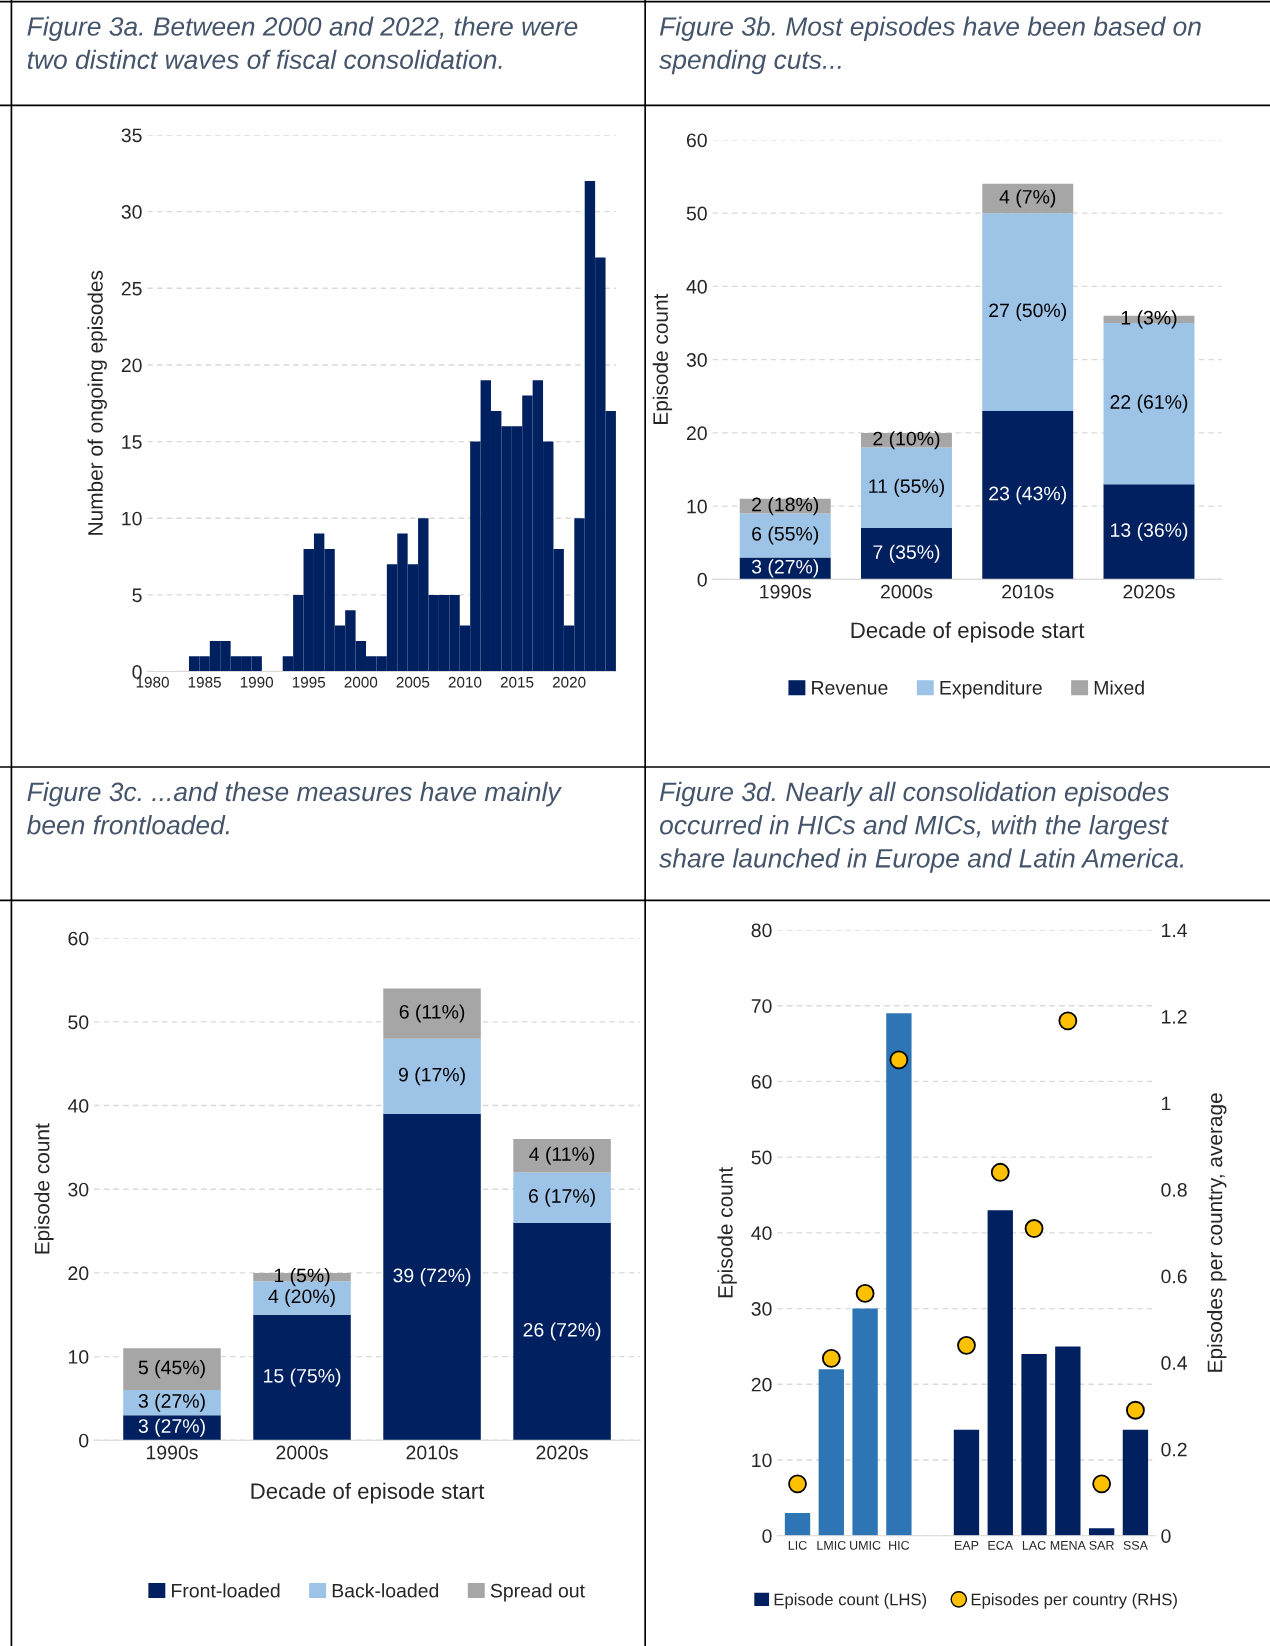  I want to click on y2-tick-label: 0.2, so click(1174, 1449).